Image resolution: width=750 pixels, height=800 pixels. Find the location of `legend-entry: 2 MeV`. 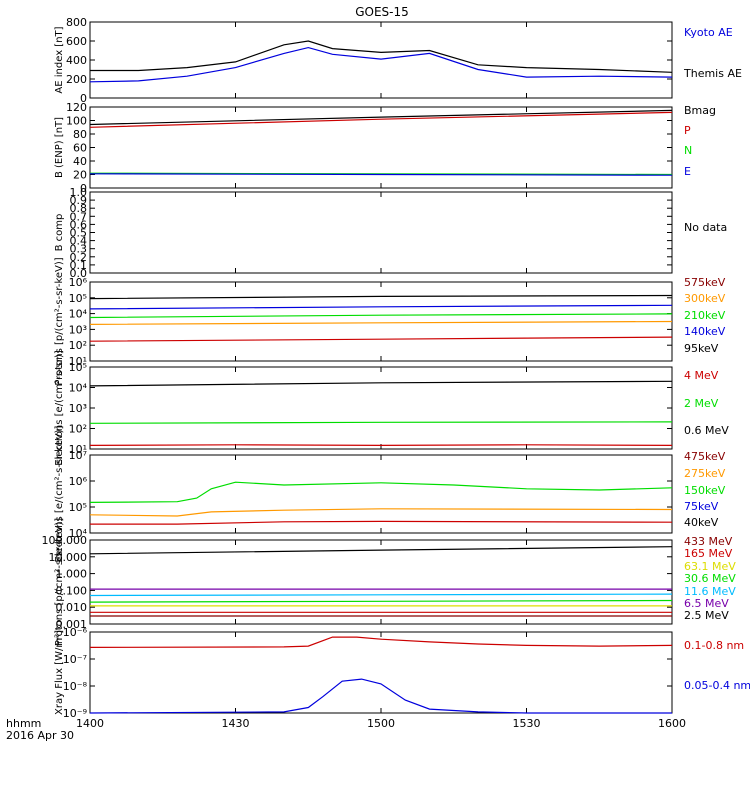

legend-entry: 2 MeV is located at coordinates (701, 403).